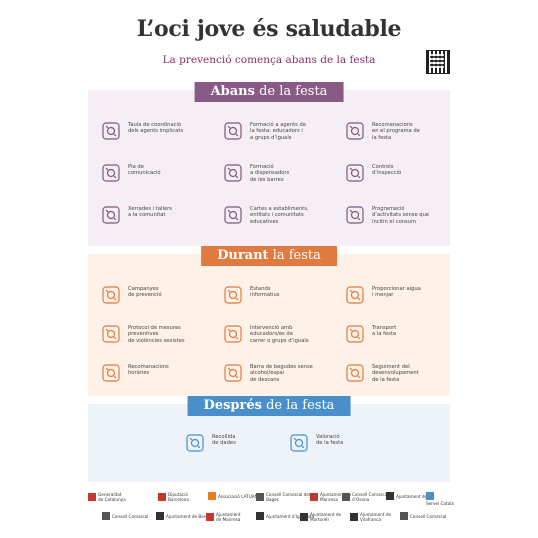  What do you see at coordinates (269, 92) in the screenshot?
I see `section-abans-banner: Abans de la festa` at bounding box center [269, 92].